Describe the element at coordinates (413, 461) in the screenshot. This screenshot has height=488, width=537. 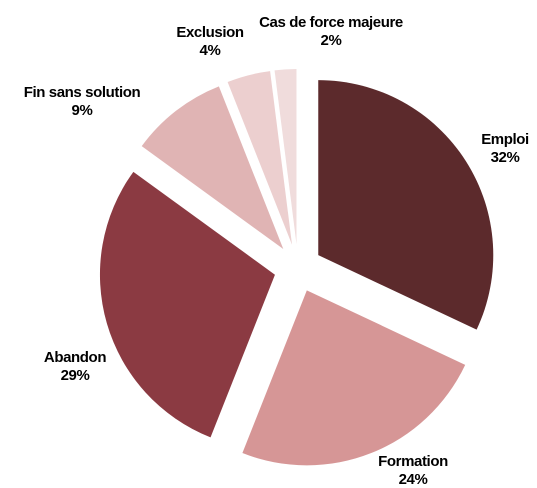
I see `slice-label: Formation` at that location.